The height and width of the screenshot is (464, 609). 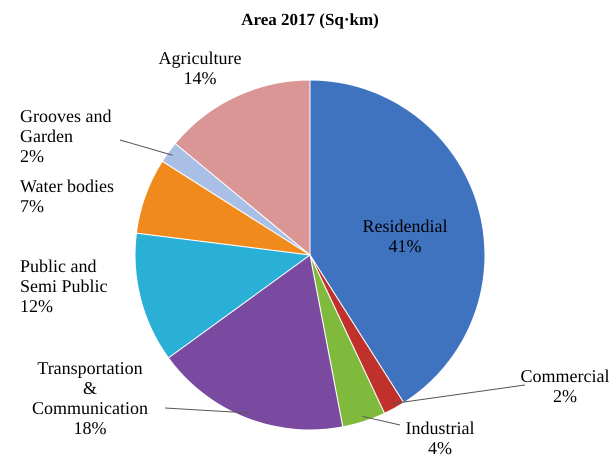 What do you see at coordinates (200, 58) in the screenshot?
I see `slice-label: Agriculture` at bounding box center [200, 58].